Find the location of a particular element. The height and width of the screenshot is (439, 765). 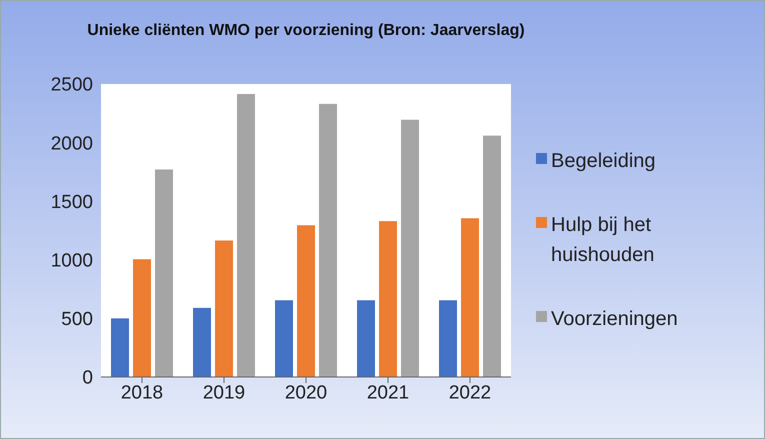

legend-label: Voorzieningen is located at coordinates (615, 319).